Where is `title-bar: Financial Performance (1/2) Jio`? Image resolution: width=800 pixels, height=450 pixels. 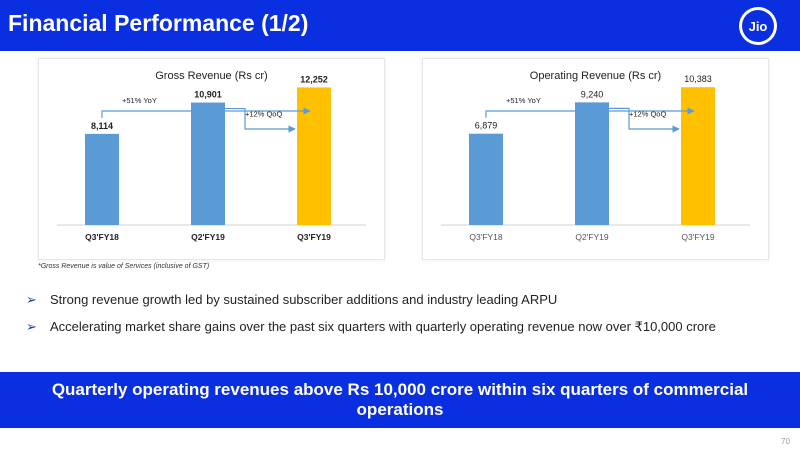
title-bar: Financial Performance (1/2) Jio is located at coordinates (400, 25).